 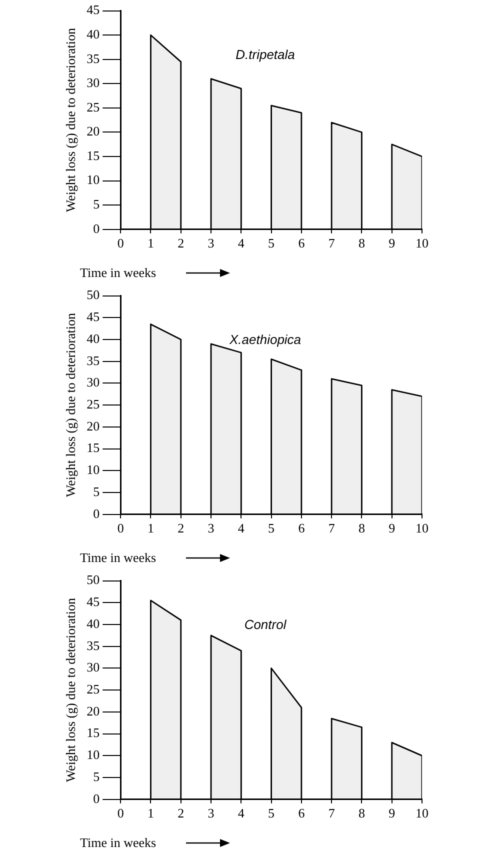 What do you see at coordinates (266, 624) in the screenshot?
I see `text: Control` at bounding box center [266, 624].